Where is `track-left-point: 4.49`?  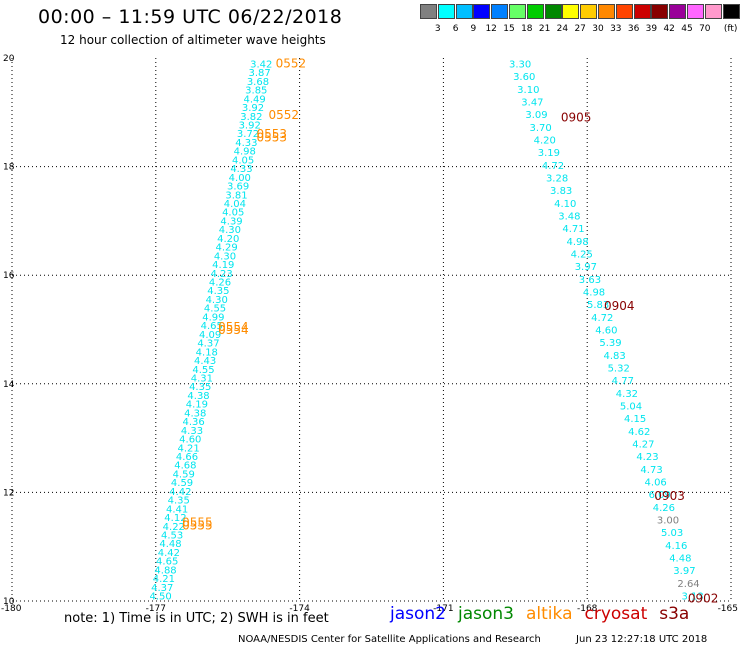 track-left-point: 4.49 is located at coordinates (255, 99).